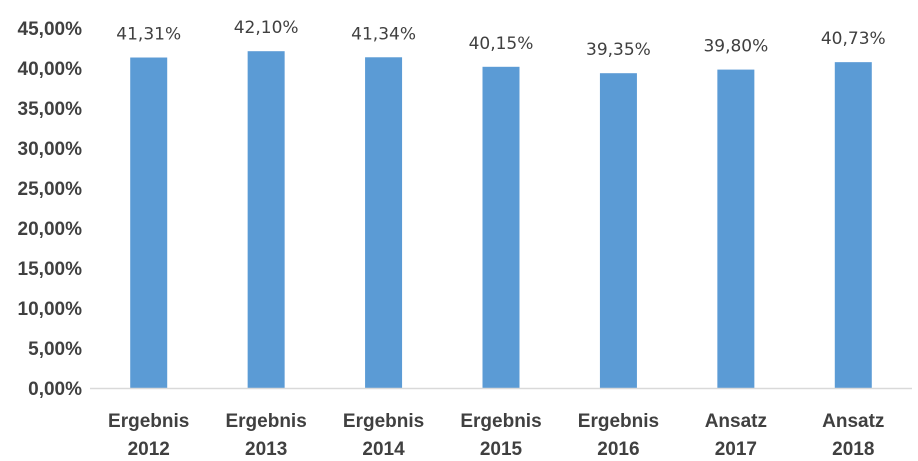  I want to click on data-label: 39,35%, so click(618, 50).